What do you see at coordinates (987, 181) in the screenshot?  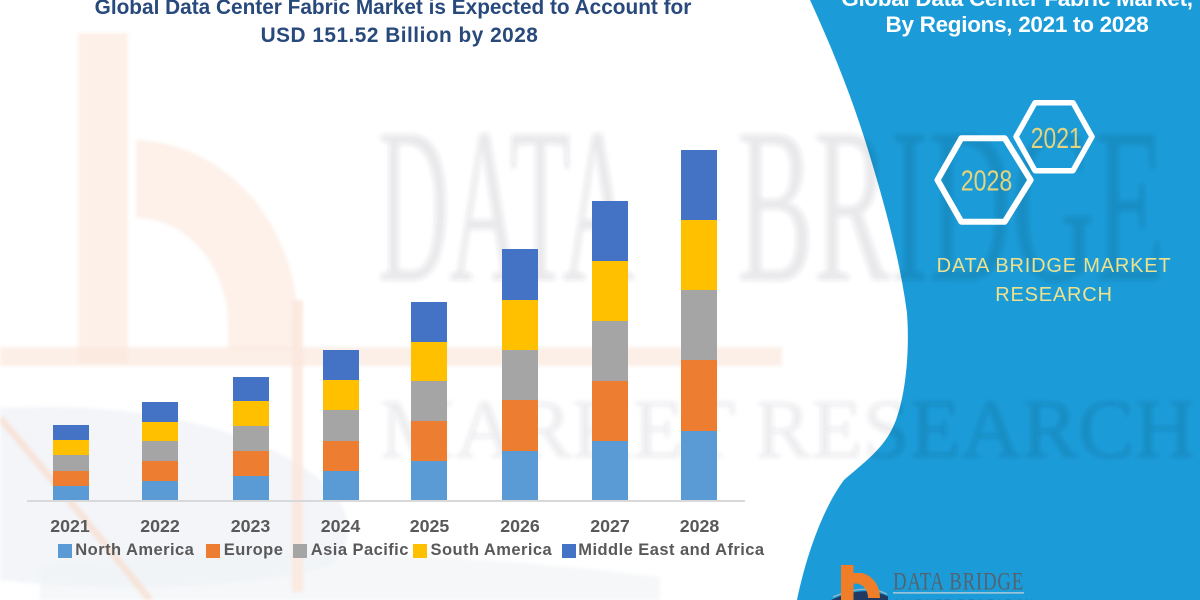 I see `svg-text: 2028` at bounding box center [987, 181].